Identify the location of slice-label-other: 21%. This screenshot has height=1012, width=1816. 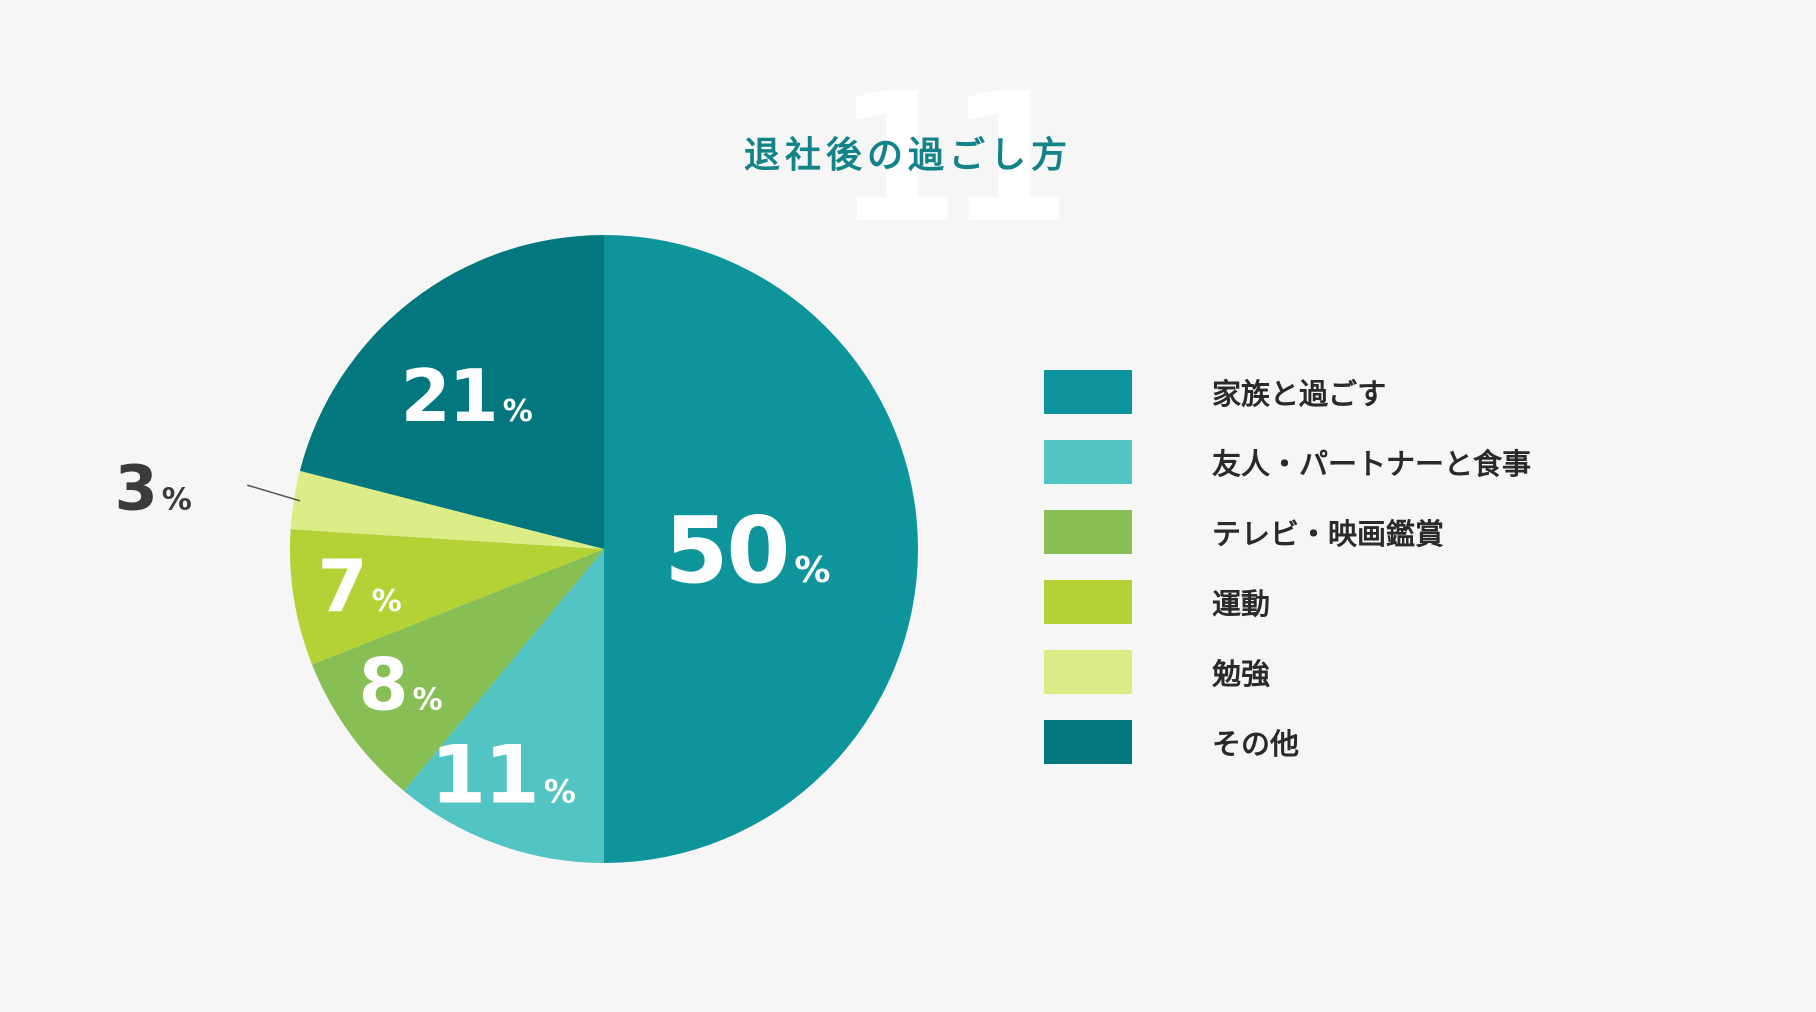
(467, 396).